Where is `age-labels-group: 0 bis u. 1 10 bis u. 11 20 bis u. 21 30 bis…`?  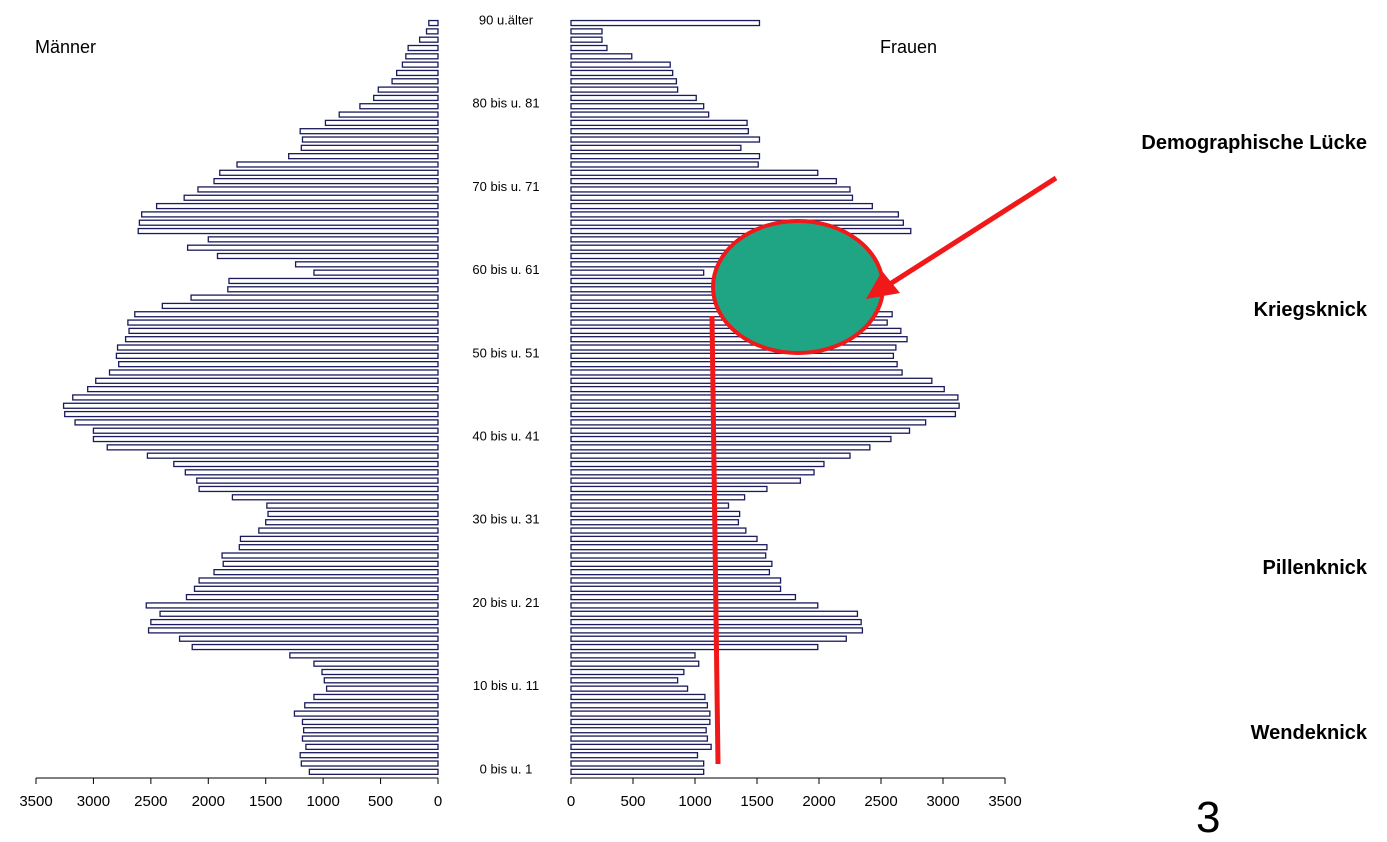
age-labels-group: 0 bis u. 1 10 bis u. 11 20 bis u. 21 30 bis… is located at coordinates (505, 395).